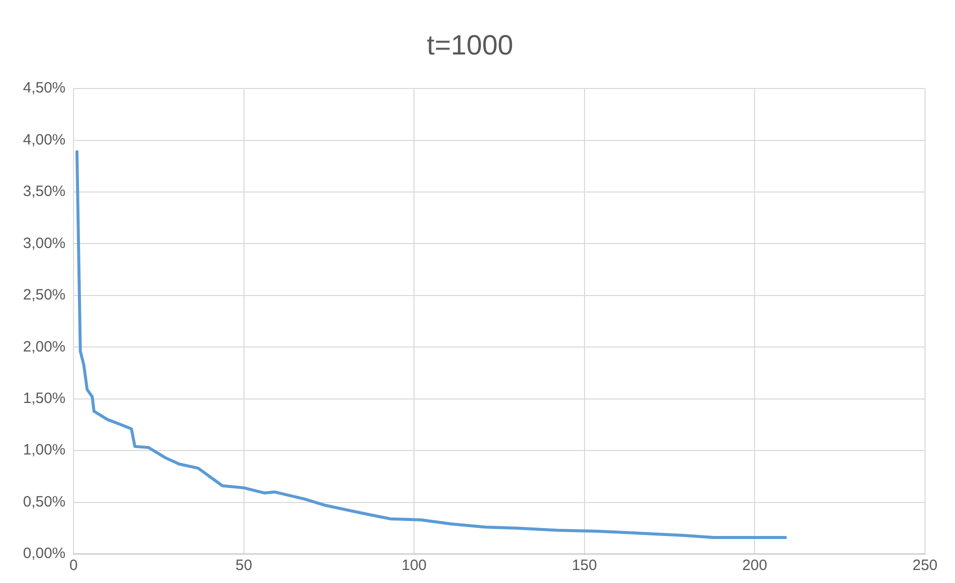 The width and height of the screenshot is (955, 583). What do you see at coordinates (584, 565) in the screenshot?
I see `x-tick-label: 150` at bounding box center [584, 565].